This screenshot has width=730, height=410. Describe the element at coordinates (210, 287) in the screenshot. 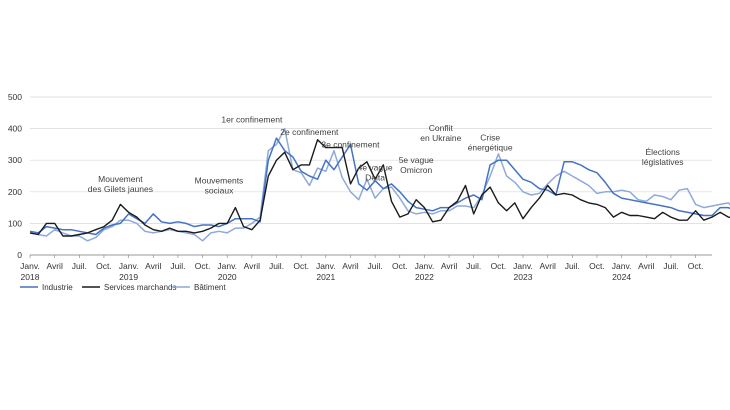

I see `legend-label-2: Bâtiment` at that location.